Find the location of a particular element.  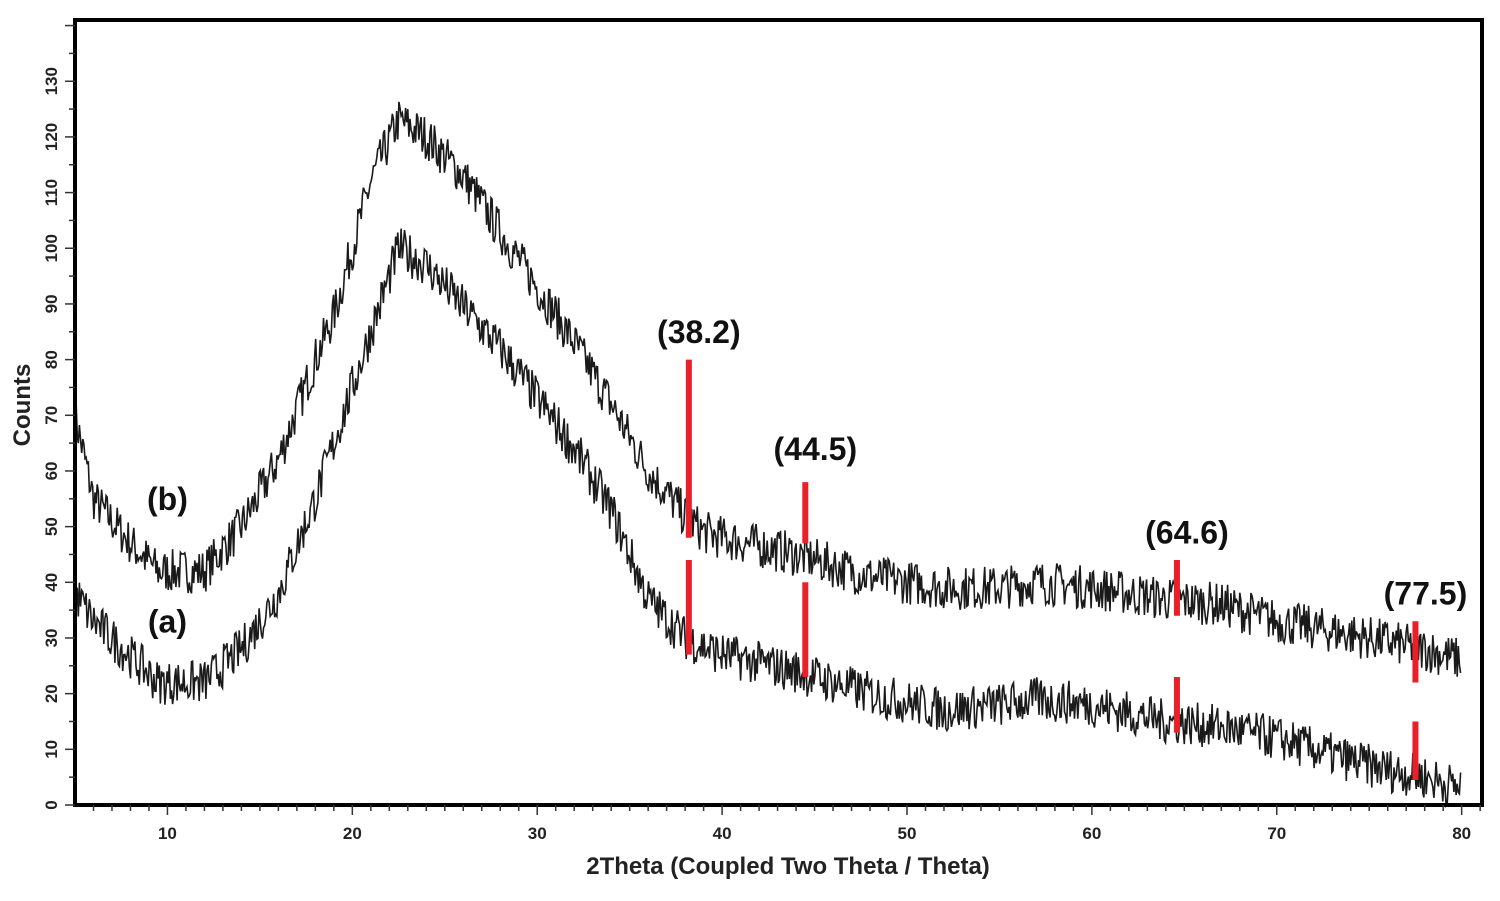

y-tick-label: 100 is located at coordinates (51, 248).